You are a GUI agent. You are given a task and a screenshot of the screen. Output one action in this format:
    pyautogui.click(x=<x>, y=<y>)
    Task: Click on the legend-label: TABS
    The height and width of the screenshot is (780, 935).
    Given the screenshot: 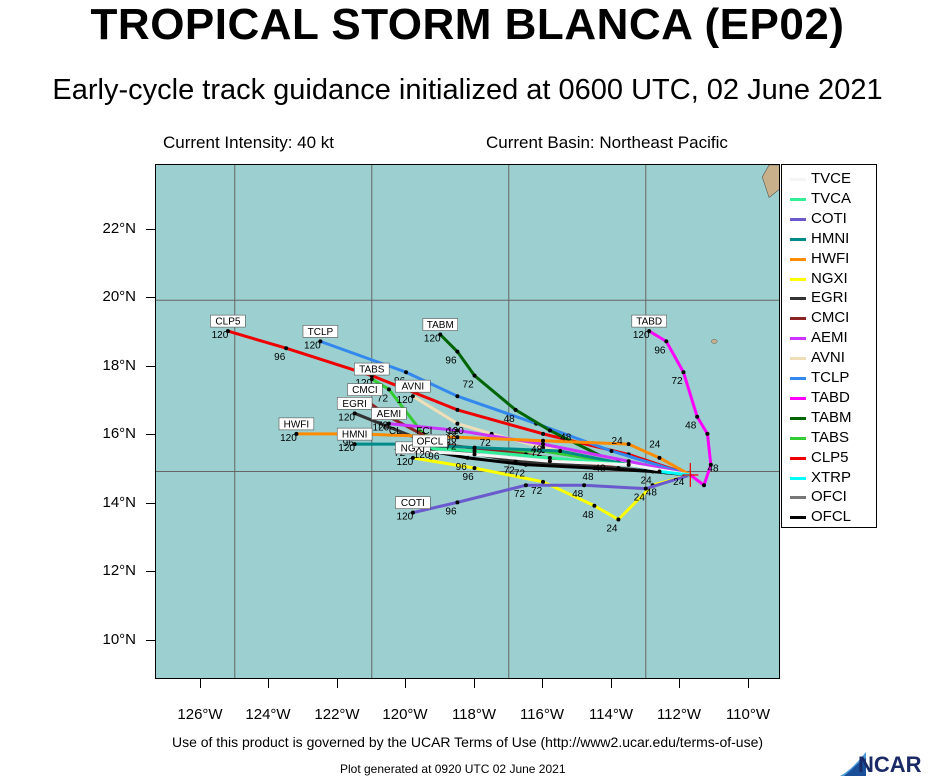 What is the action you would take?
    pyautogui.click(x=830, y=437)
    